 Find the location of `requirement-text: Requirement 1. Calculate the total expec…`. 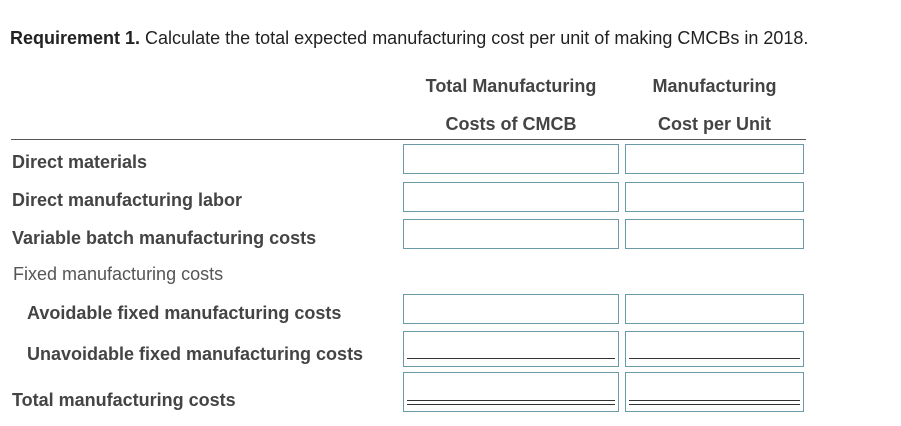

requirement-text: Requirement 1. Calculate the total expec… is located at coordinates (409, 38).